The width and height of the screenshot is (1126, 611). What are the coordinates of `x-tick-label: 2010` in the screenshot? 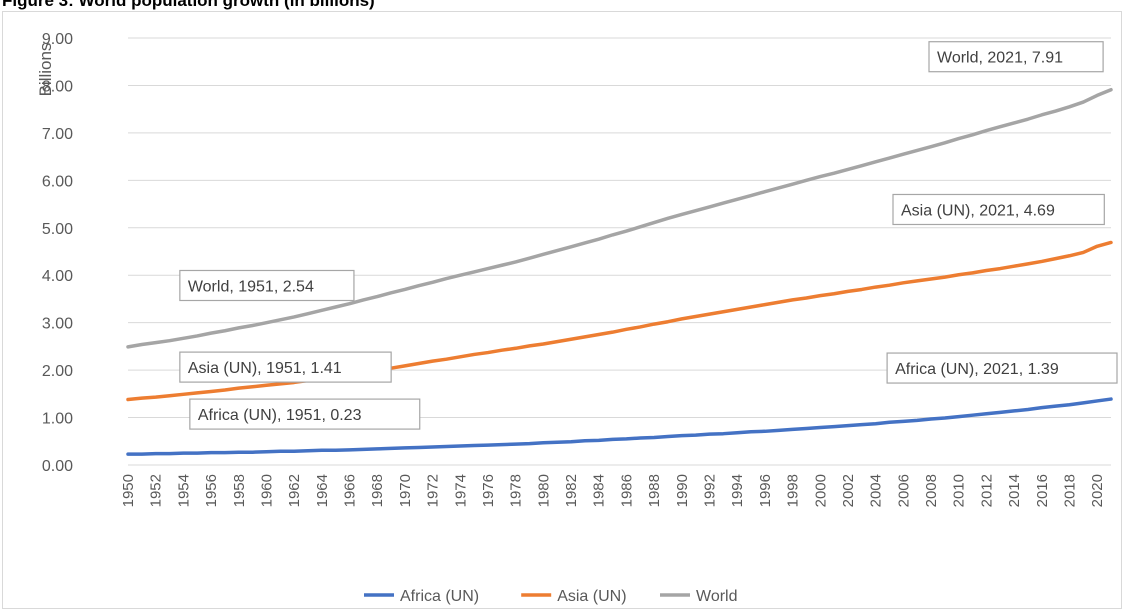 It's located at (959, 490).